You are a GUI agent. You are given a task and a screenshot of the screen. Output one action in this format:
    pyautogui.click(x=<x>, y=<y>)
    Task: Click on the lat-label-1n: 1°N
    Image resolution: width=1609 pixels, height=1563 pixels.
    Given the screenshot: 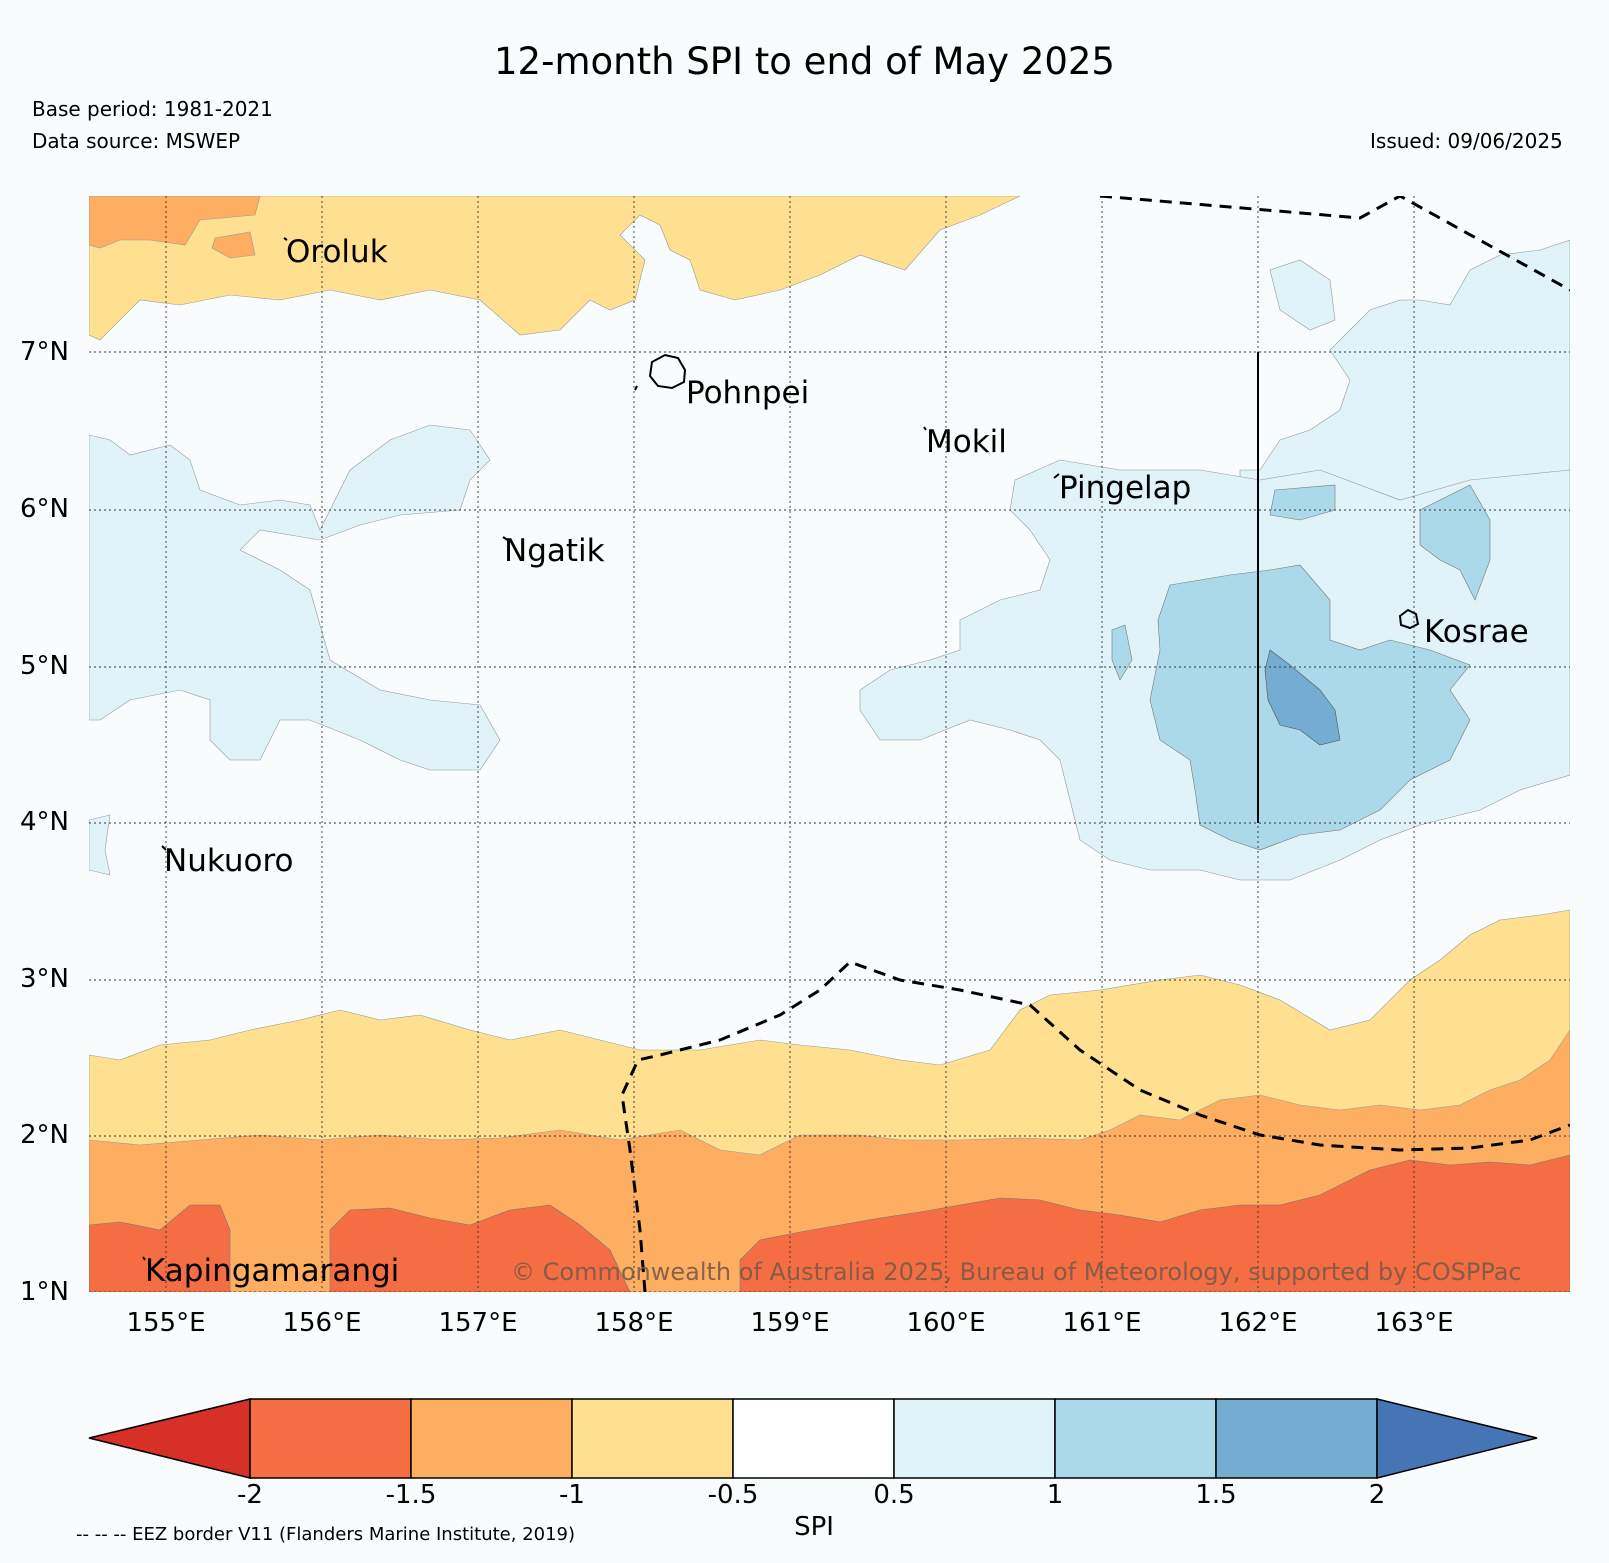 What is the action you would take?
    pyautogui.click(x=44, y=1292)
    